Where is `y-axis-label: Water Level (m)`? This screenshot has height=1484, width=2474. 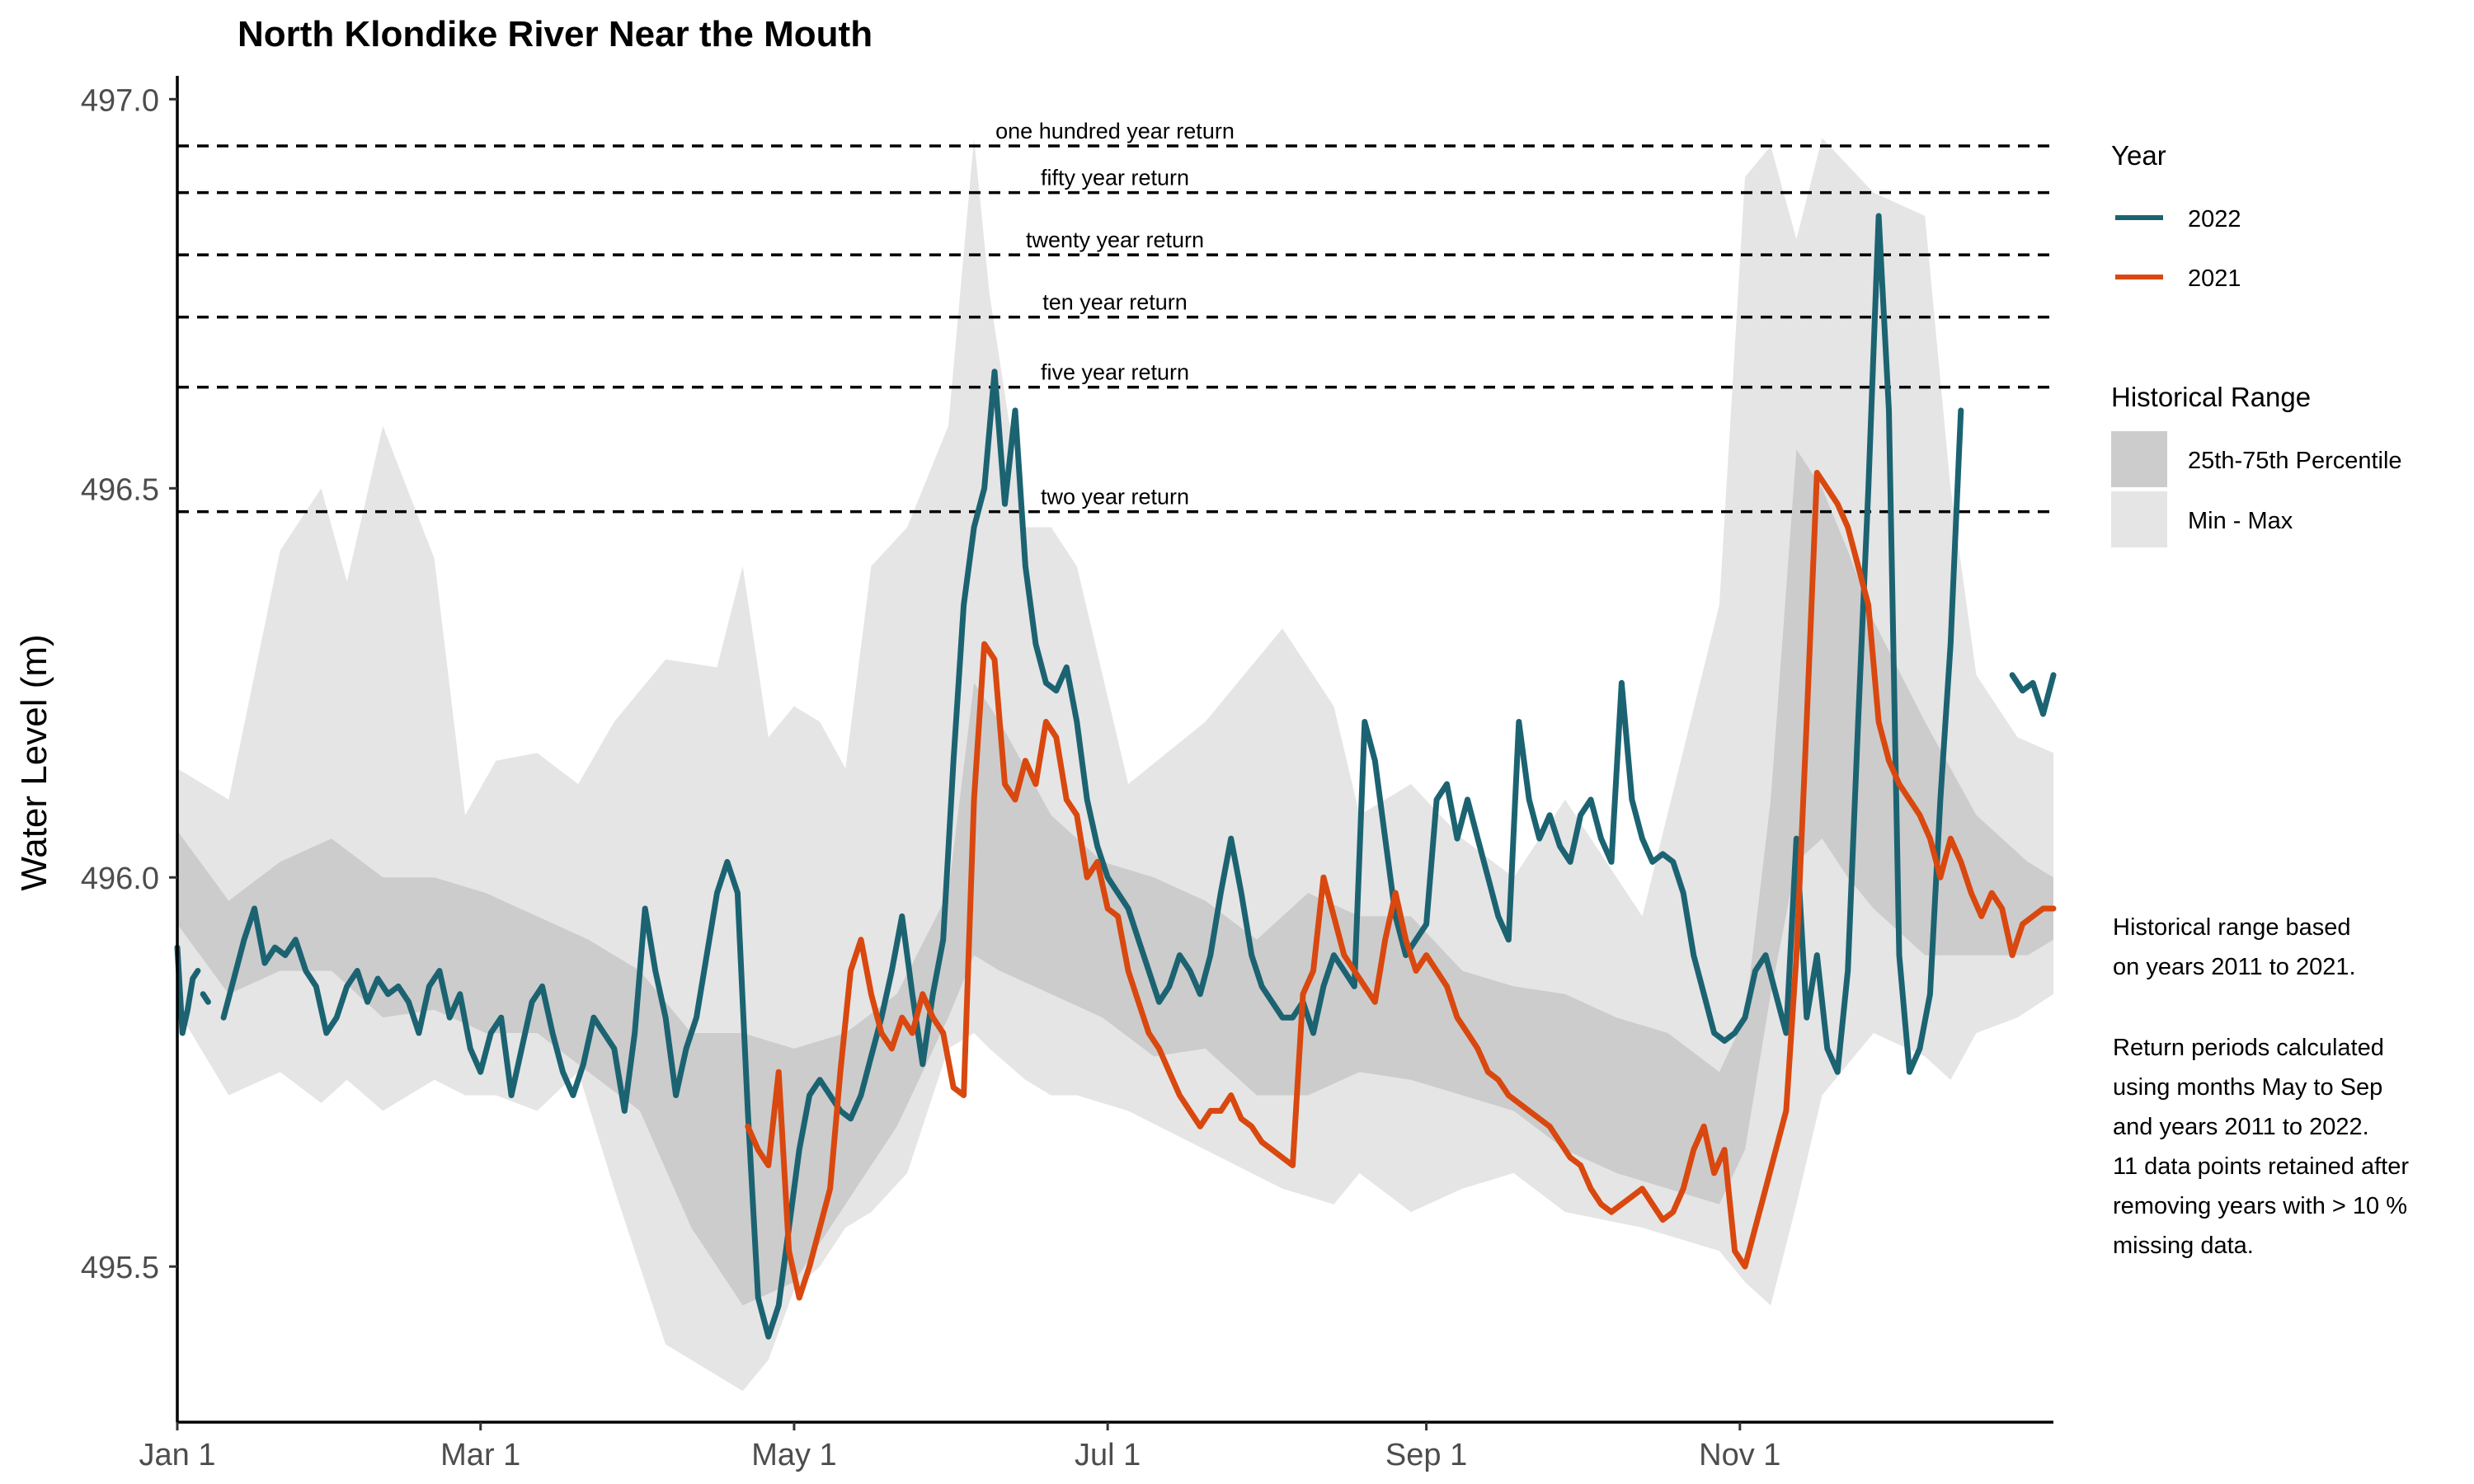
y-axis-label: Water Level (m) is located at coordinates (34, 762).